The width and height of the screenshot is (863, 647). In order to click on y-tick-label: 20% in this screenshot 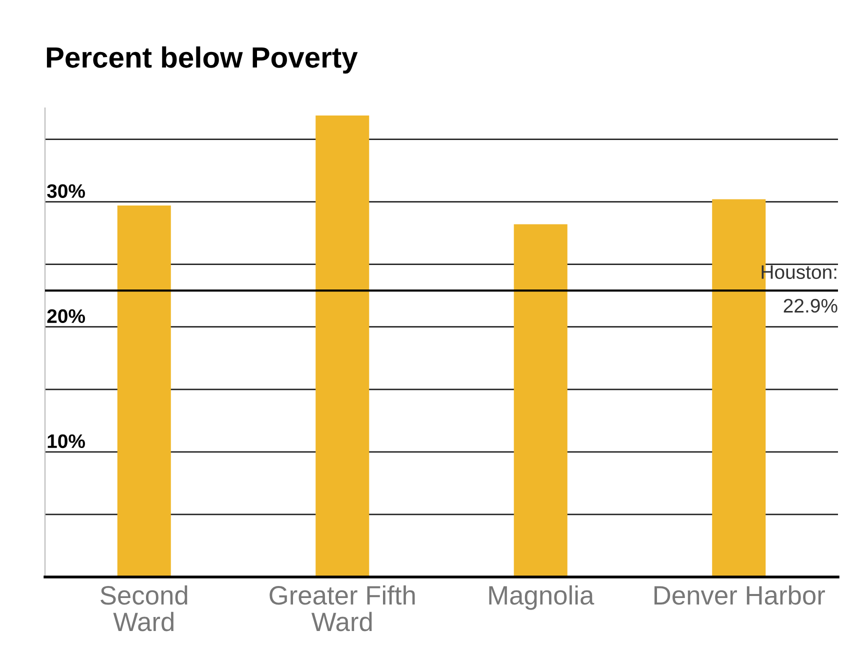, I will do `click(66, 316)`.